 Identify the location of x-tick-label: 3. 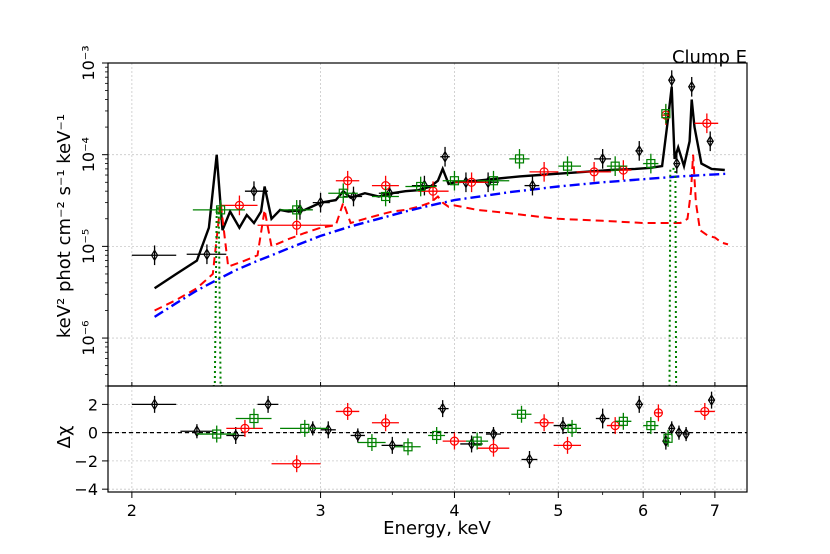
(320, 510).